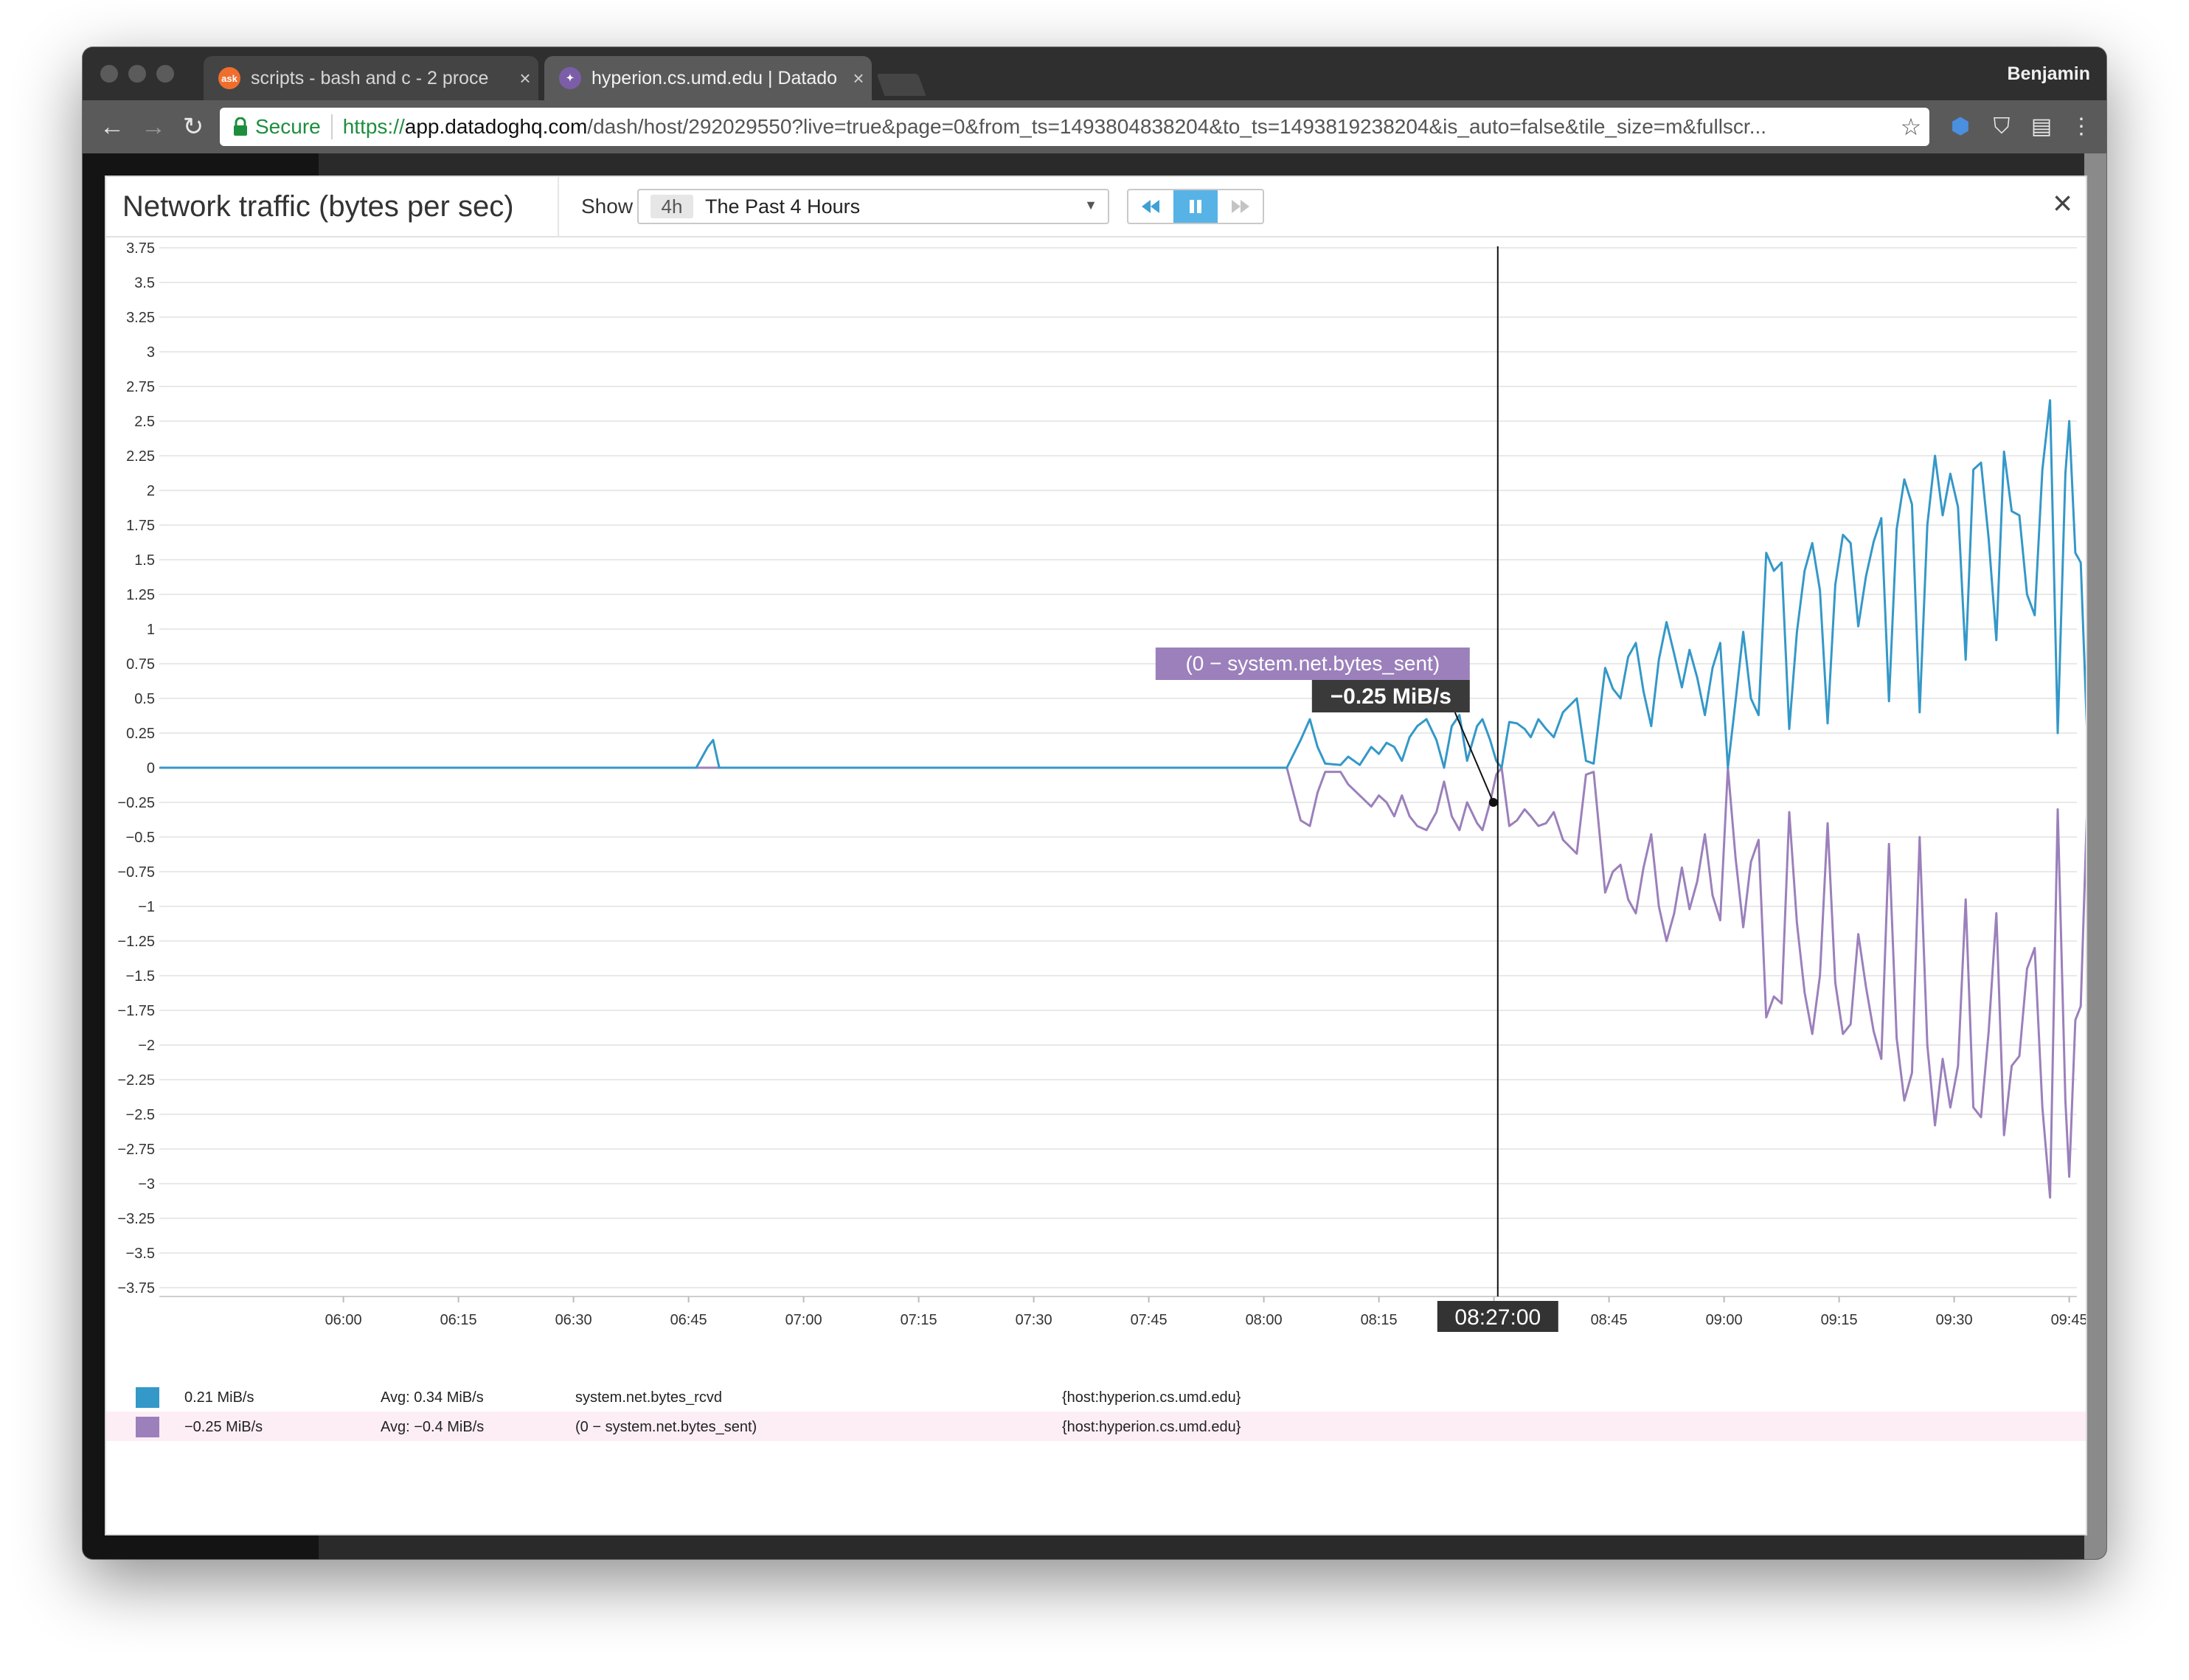 The image size is (2189, 1680). What do you see at coordinates (496, 127) in the screenshot?
I see `url-domain: app.datadoghq.com` at bounding box center [496, 127].